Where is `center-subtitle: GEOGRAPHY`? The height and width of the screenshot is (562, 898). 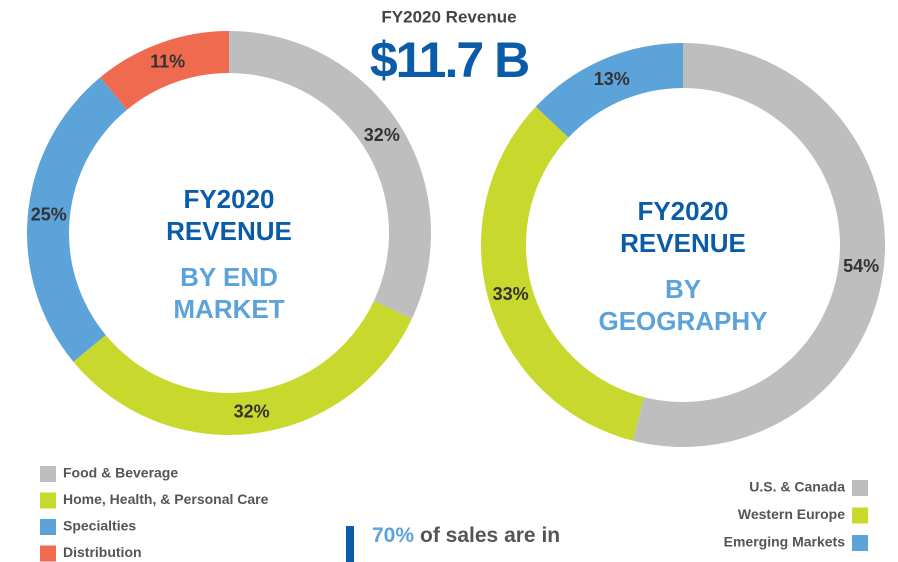 center-subtitle: GEOGRAPHY is located at coordinates (682, 321).